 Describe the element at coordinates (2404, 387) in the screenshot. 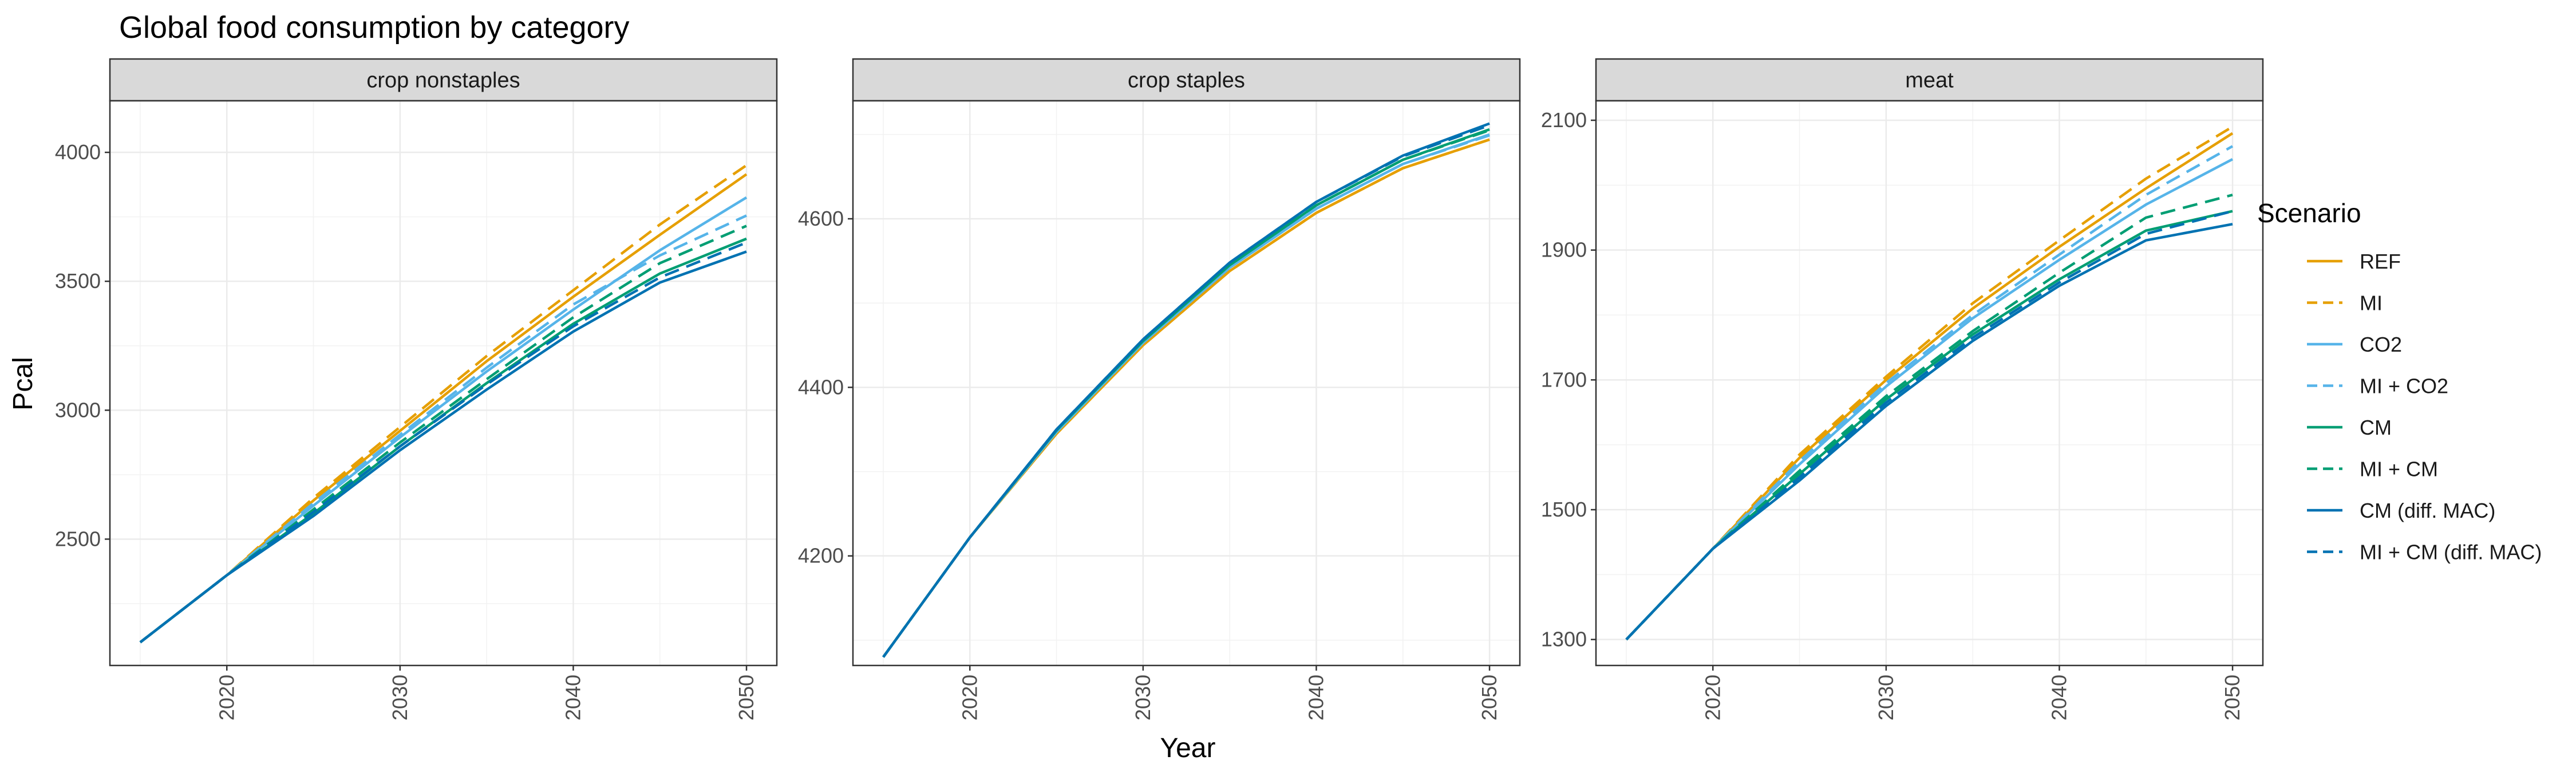

I see `legend-label: MI + CO2` at that location.